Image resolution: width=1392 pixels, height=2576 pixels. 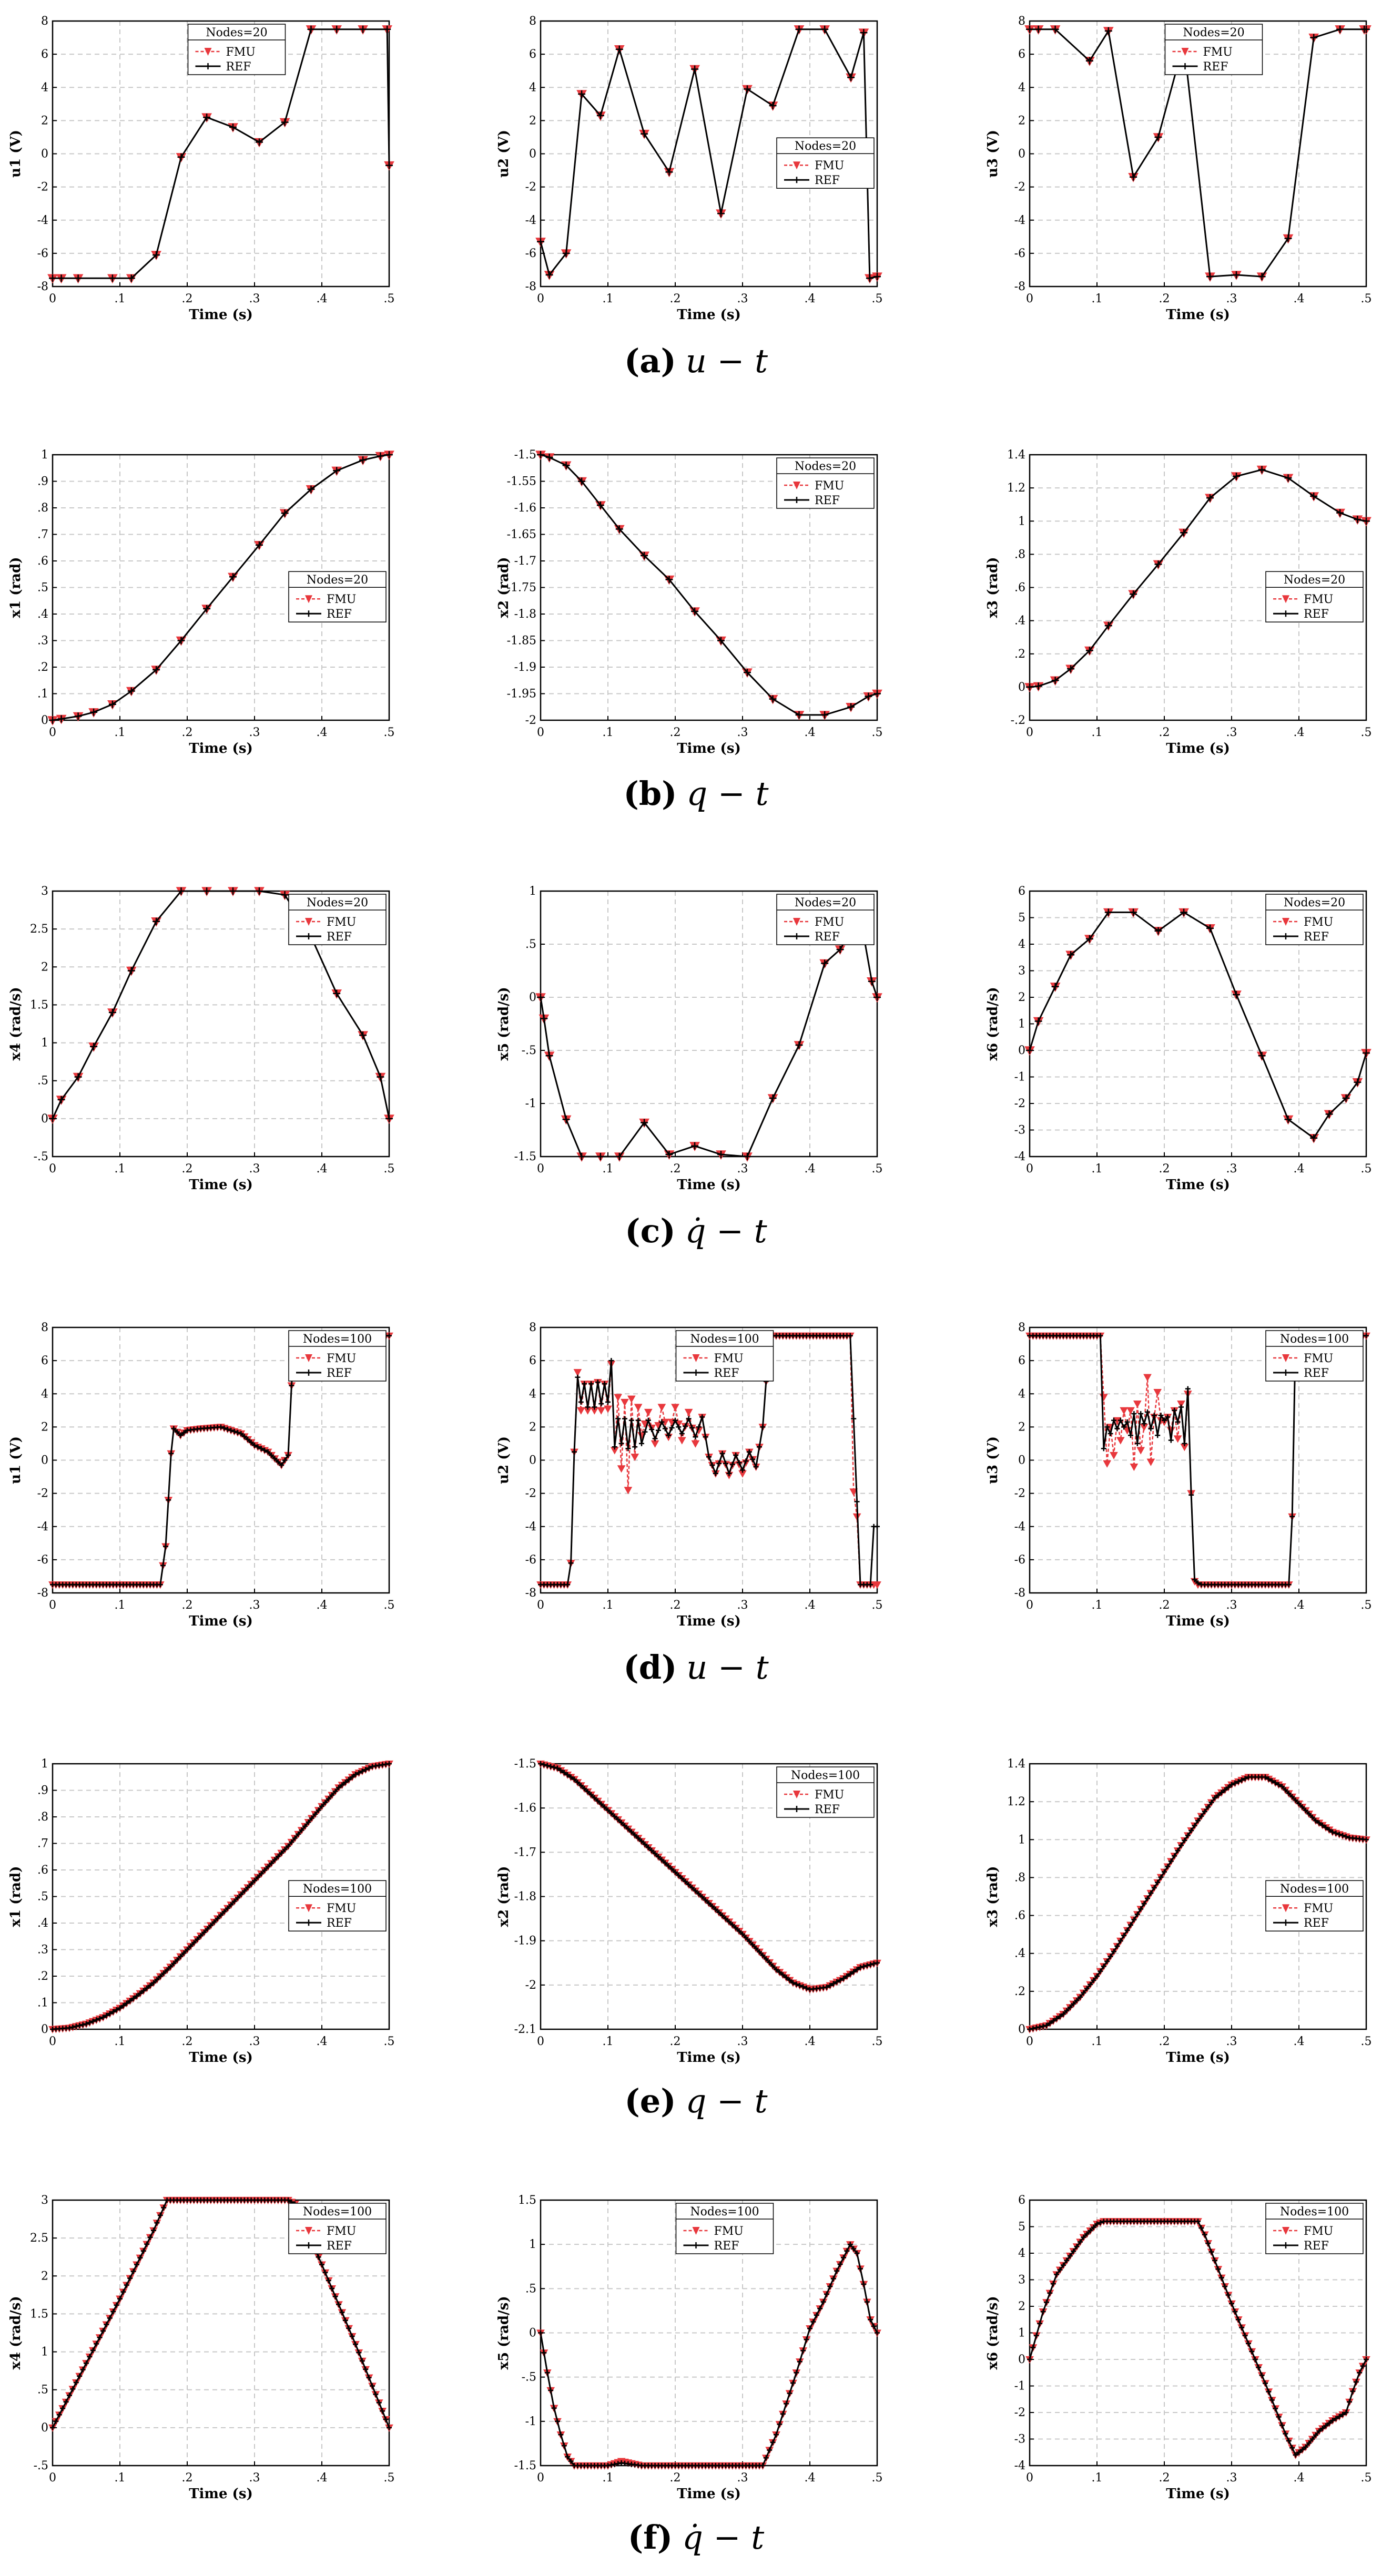 I want to click on y-tick-label: -2, so click(x=1019, y=1493).